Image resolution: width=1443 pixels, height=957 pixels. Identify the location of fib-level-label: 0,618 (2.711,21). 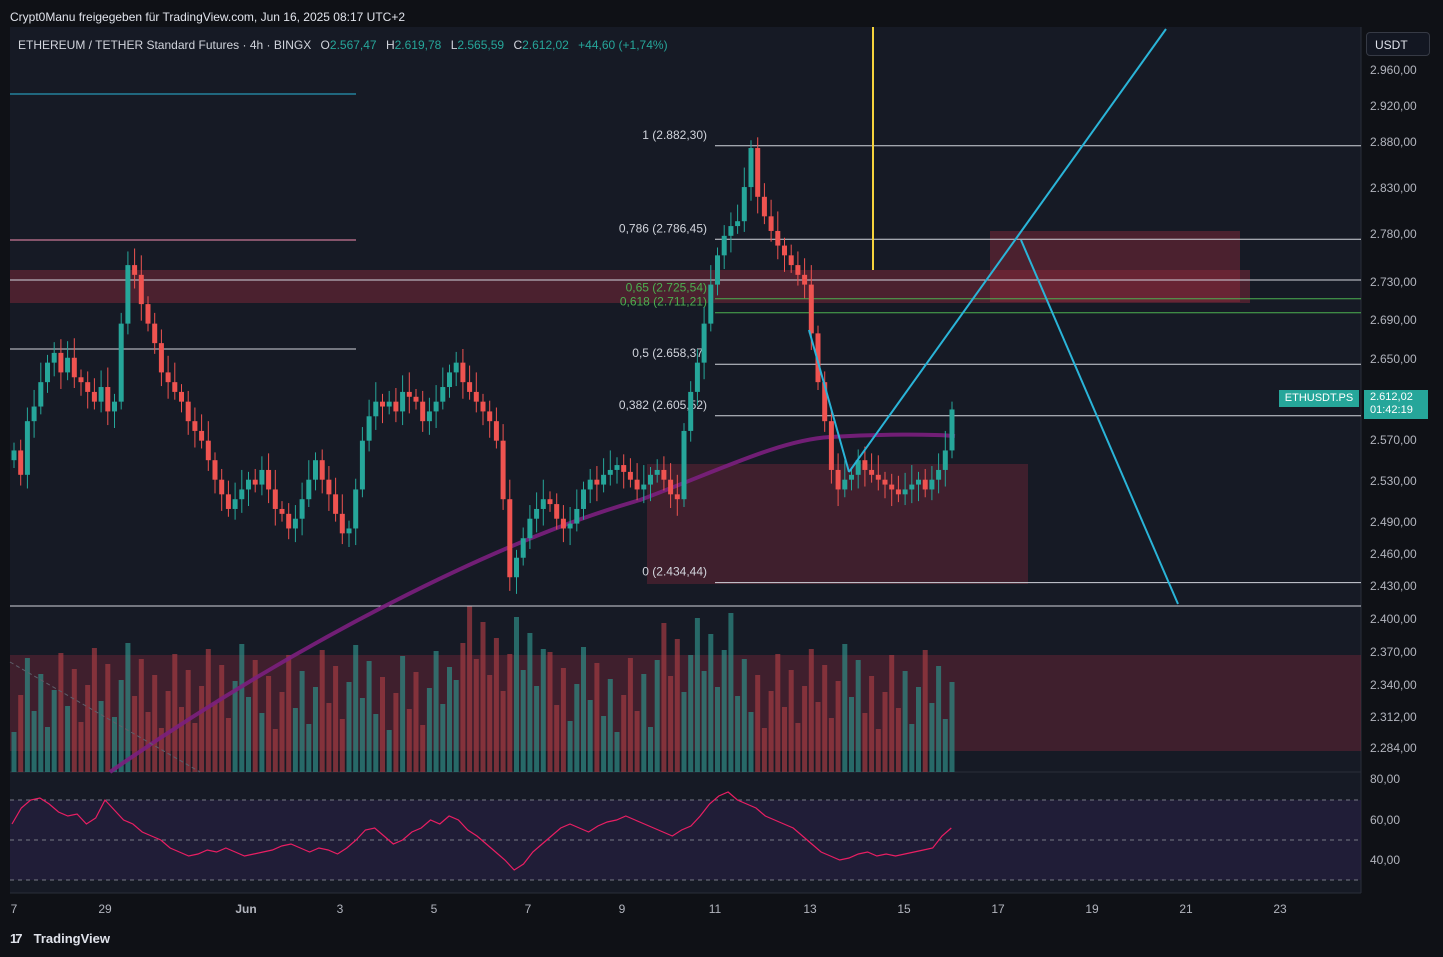
(663, 302).